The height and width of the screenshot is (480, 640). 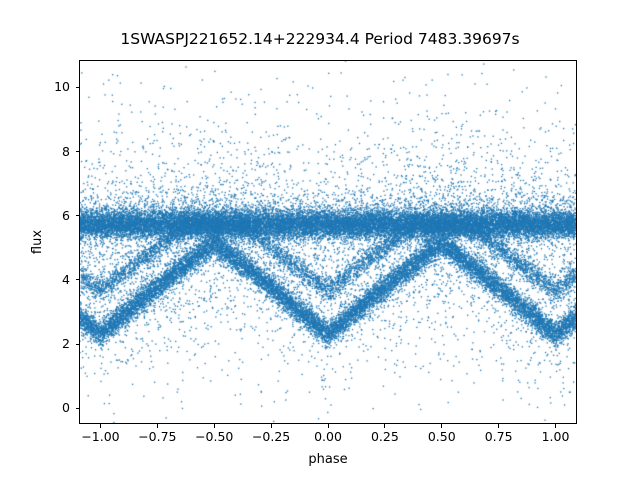 What do you see at coordinates (100, 436) in the screenshot?
I see `x-tick-label: −1.00` at bounding box center [100, 436].